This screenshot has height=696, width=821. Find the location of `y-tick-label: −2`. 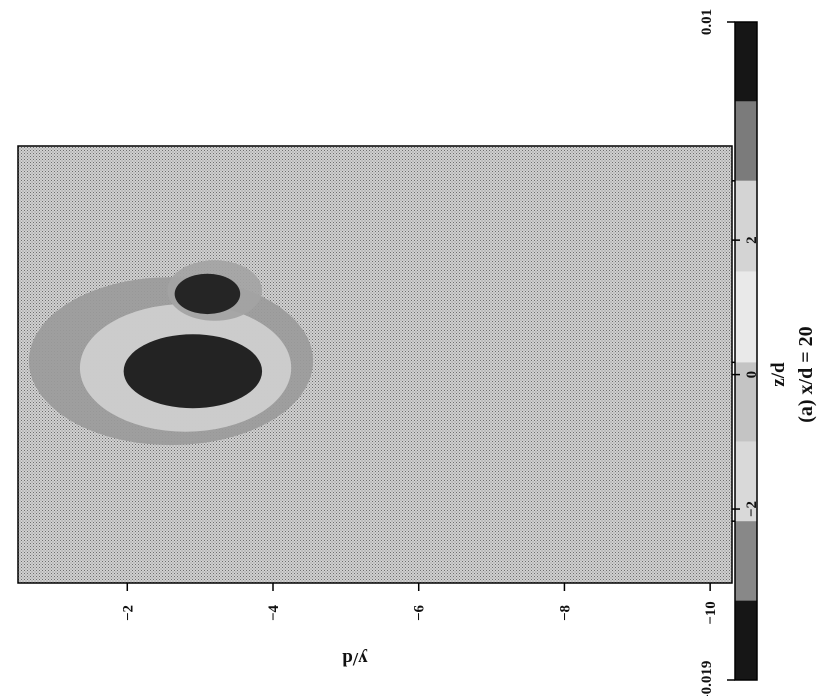

y-tick-label: −2 is located at coordinates (128, 613).